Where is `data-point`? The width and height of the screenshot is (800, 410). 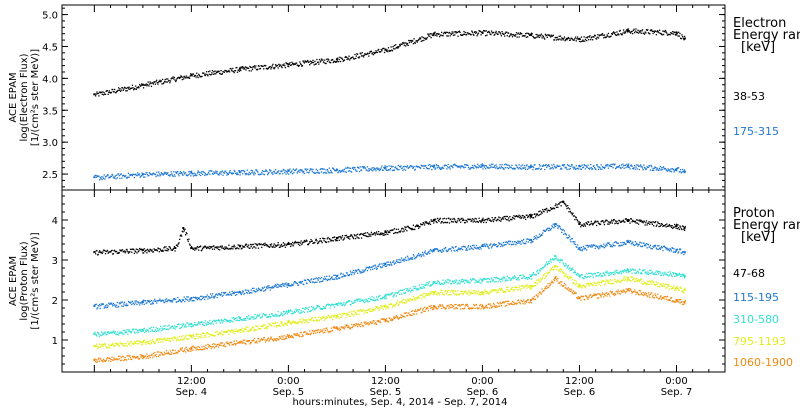
data-point is located at coordinates (579, 286).